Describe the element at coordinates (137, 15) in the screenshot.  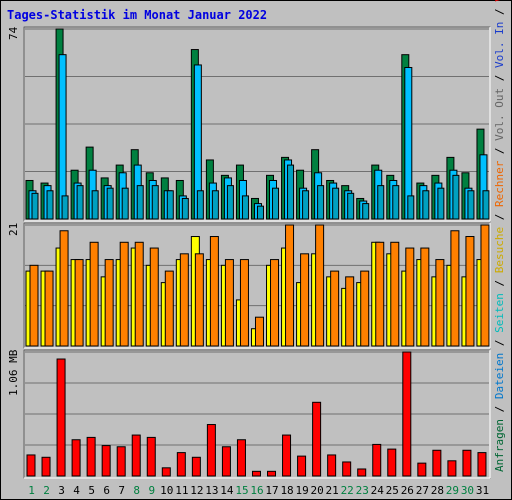
I see `chart-title: Tages-Statistik im Monat Januar 2022` at that location.